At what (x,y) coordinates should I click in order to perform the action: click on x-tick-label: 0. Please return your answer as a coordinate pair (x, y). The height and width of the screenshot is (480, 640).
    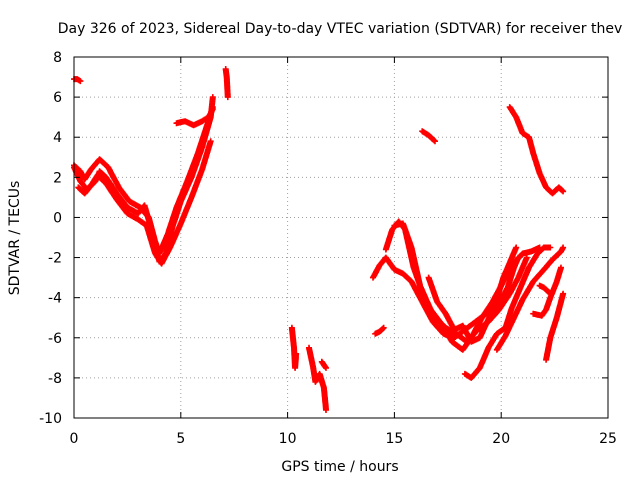
    Looking at the image, I should click on (74, 439).